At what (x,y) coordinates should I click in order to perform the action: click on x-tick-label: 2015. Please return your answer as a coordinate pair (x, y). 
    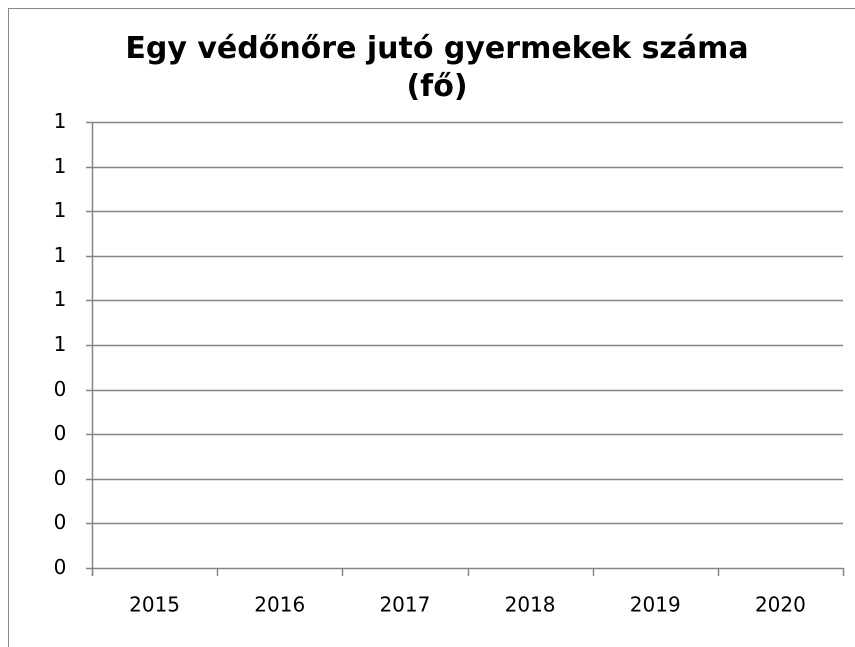
    Looking at the image, I should click on (154, 605).